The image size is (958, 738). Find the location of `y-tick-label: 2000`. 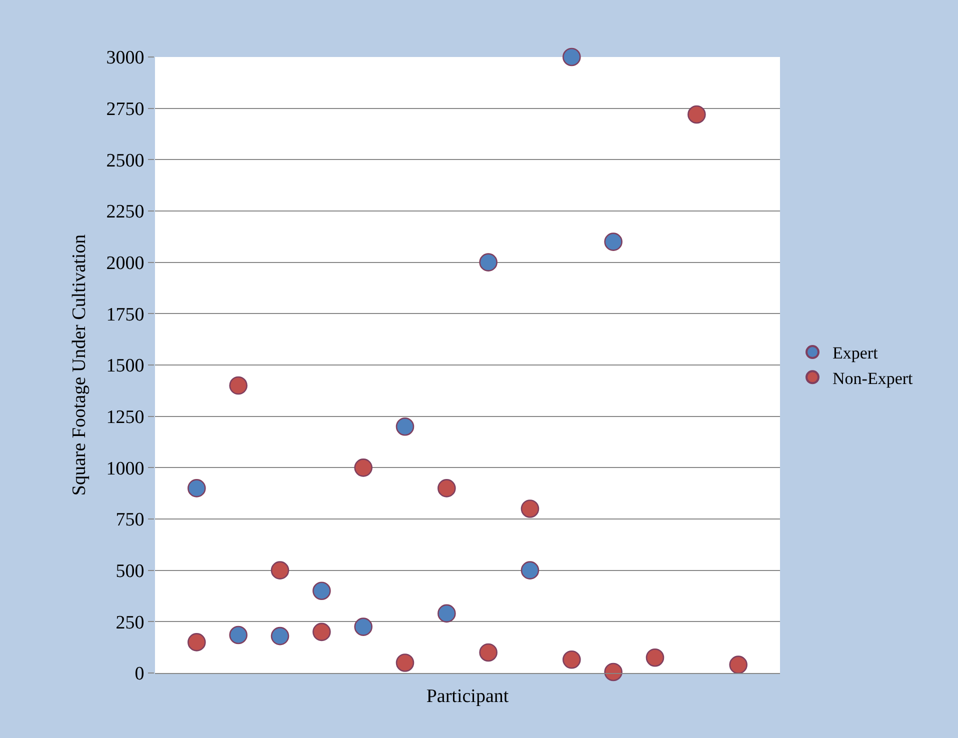

y-tick-label: 2000 is located at coordinates (125, 263).